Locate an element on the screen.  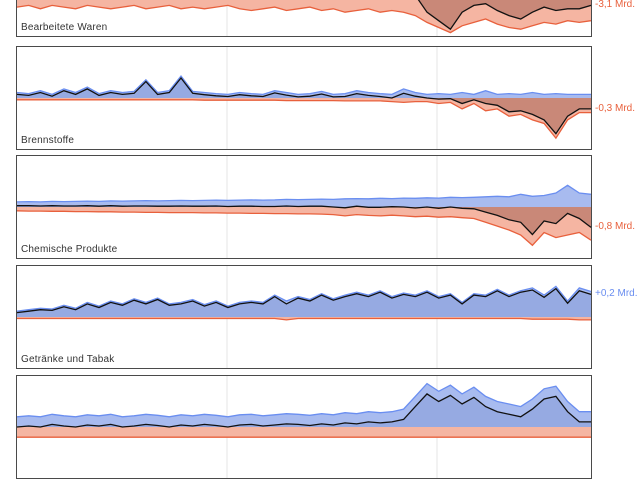
panel-plot is located at coordinates (304, 18).